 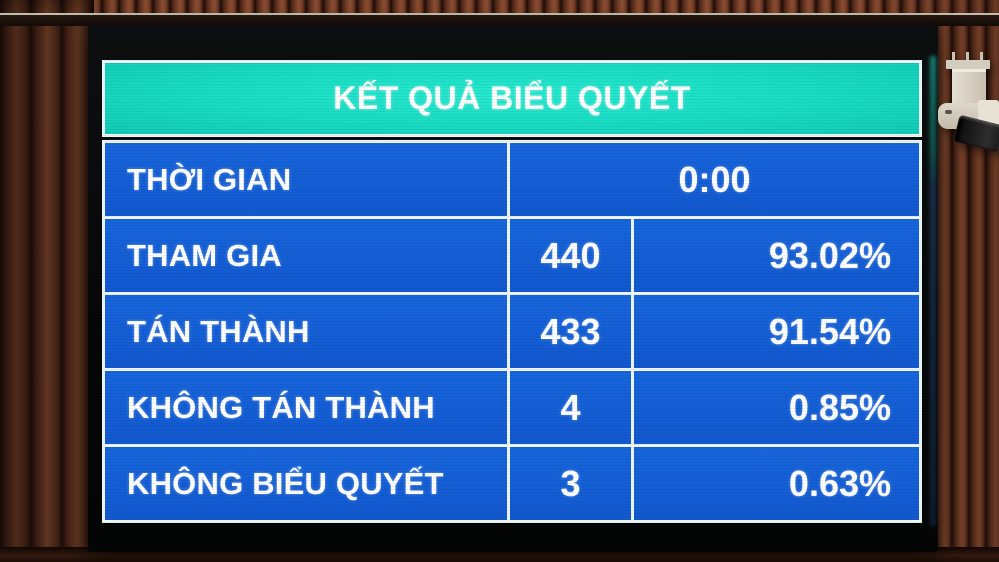 What do you see at coordinates (570, 331) in the screenshot?
I see `row-count-cell: 433` at bounding box center [570, 331].